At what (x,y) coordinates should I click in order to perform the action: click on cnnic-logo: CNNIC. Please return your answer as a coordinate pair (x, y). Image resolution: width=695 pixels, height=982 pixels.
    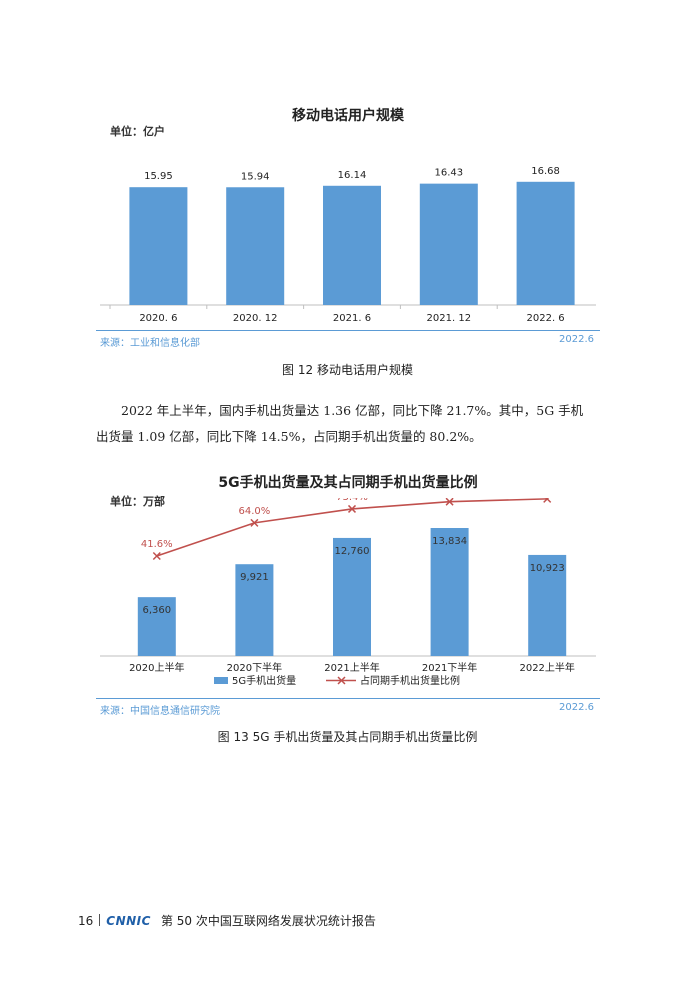
    Looking at the image, I should click on (128, 921).